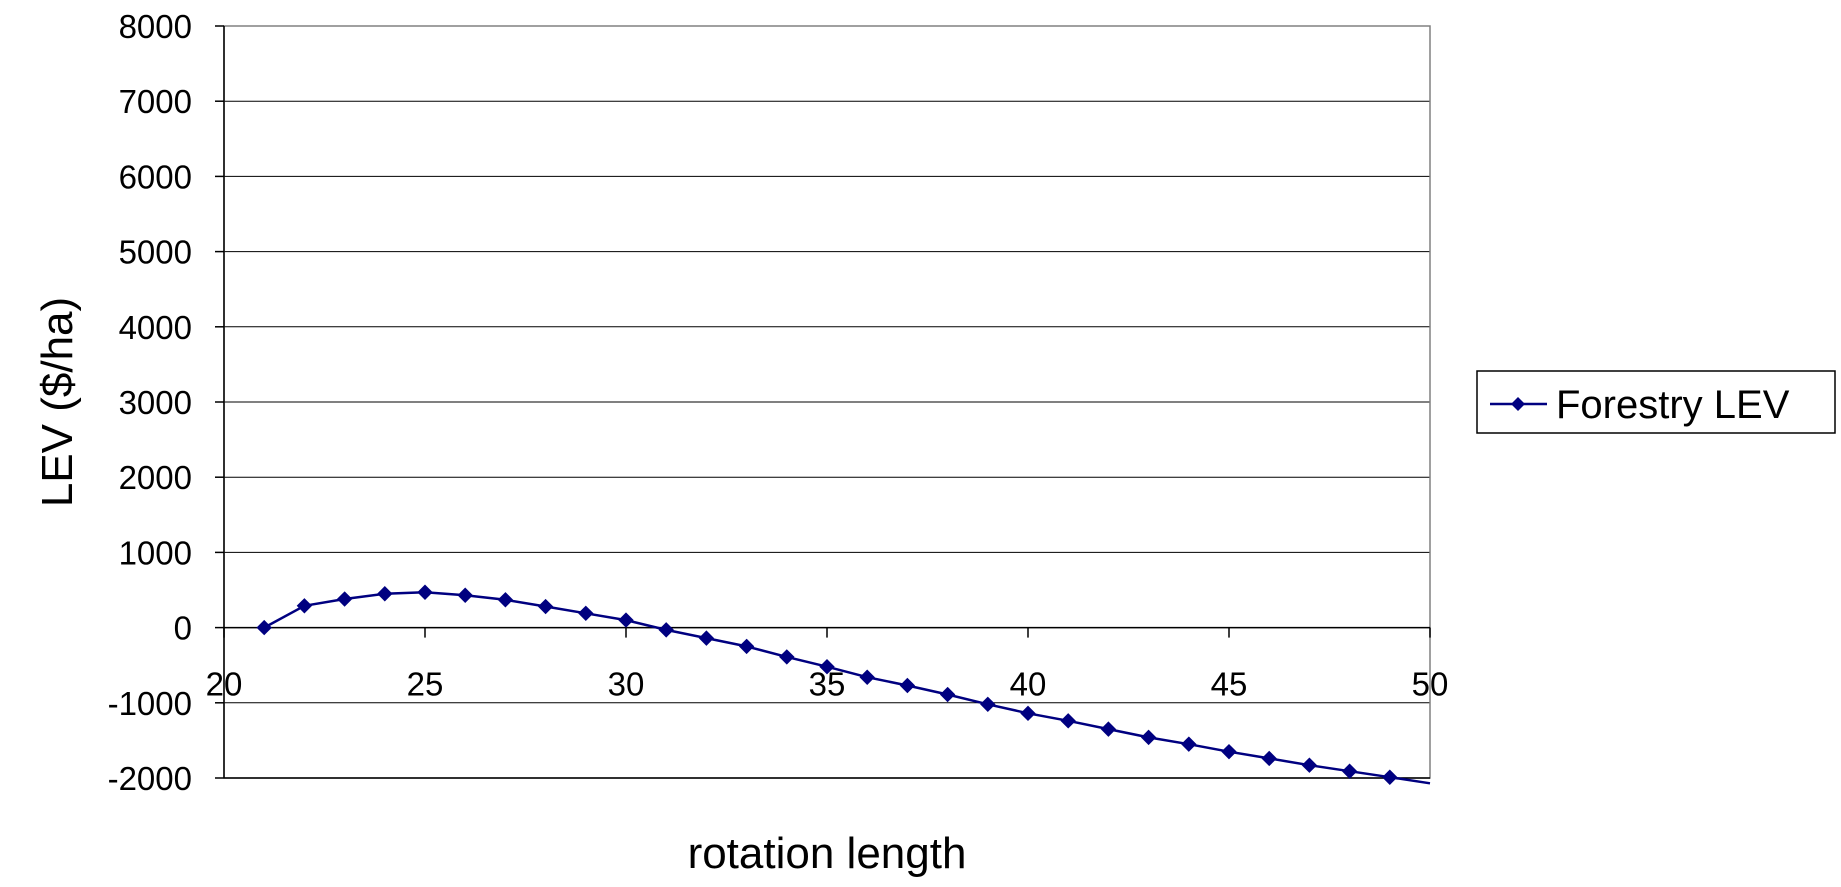 This screenshot has width=1841, height=887. Describe the element at coordinates (155, 402) in the screenshot. I see `y-tick-label: 3000` at that location.